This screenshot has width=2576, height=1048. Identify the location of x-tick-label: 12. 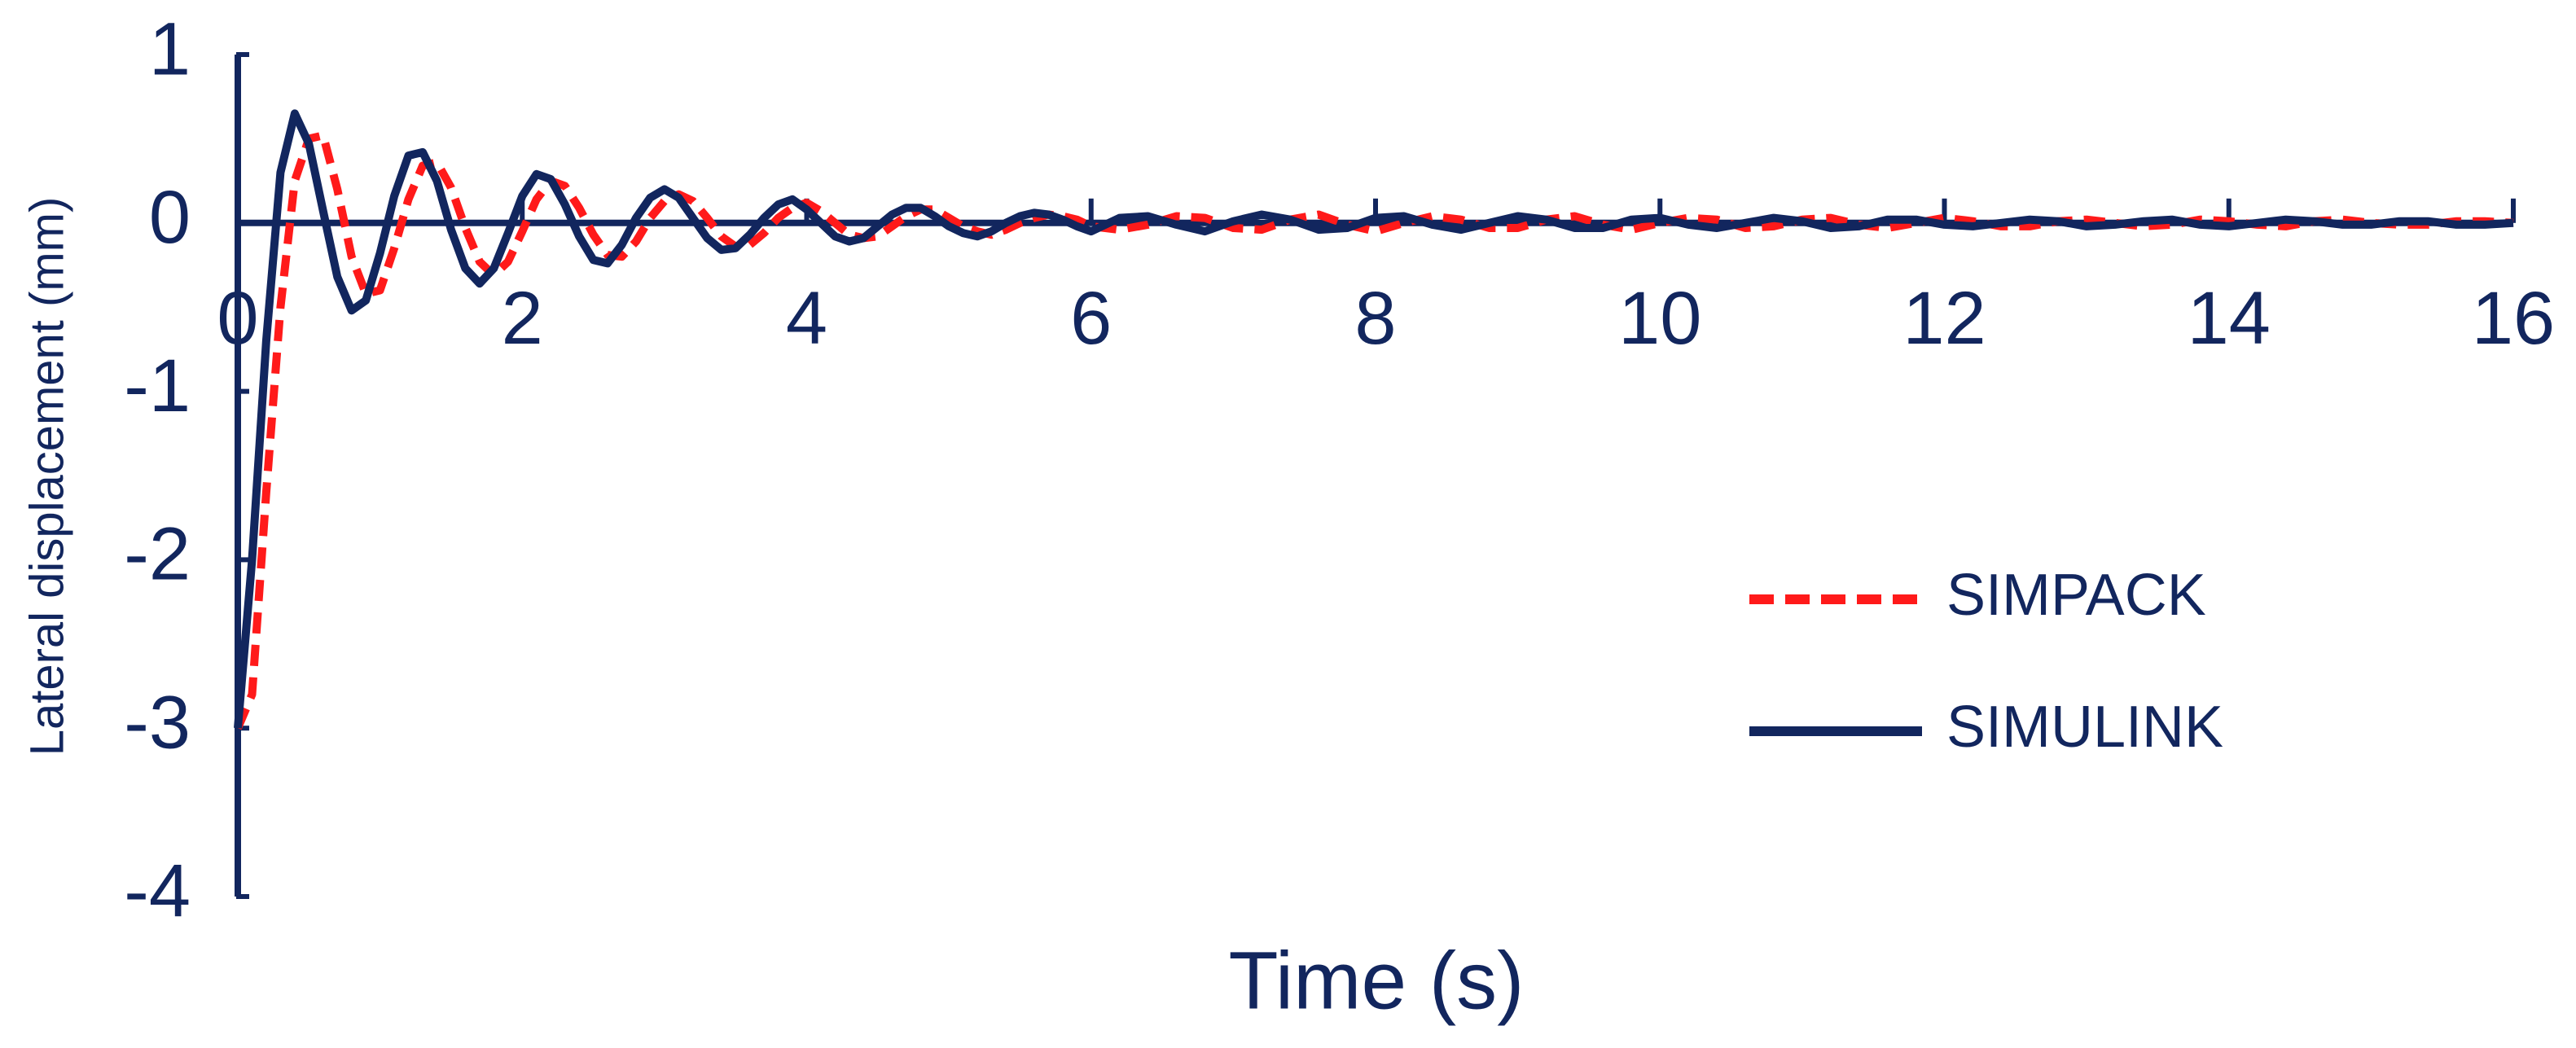
(1944, 318).